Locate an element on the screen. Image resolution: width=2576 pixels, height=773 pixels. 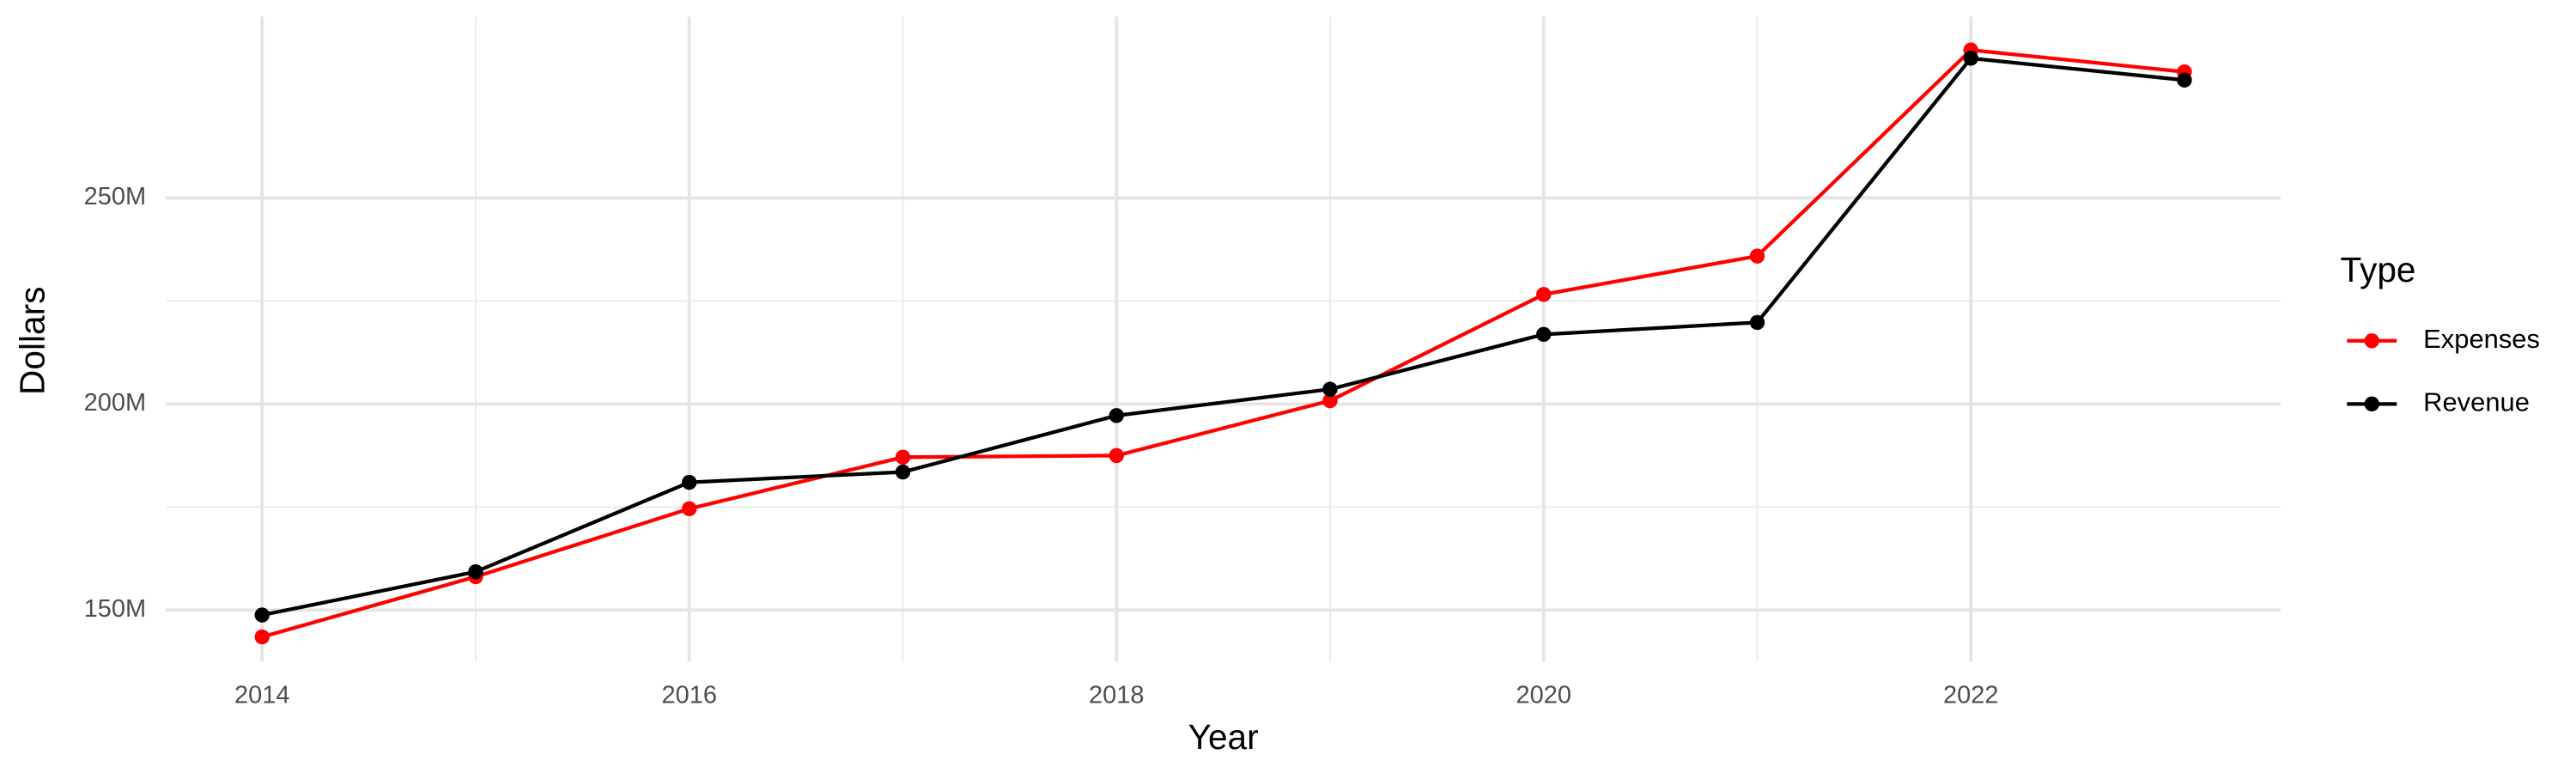
y-axis-title: Dollars is located at coordinates (32, 341).